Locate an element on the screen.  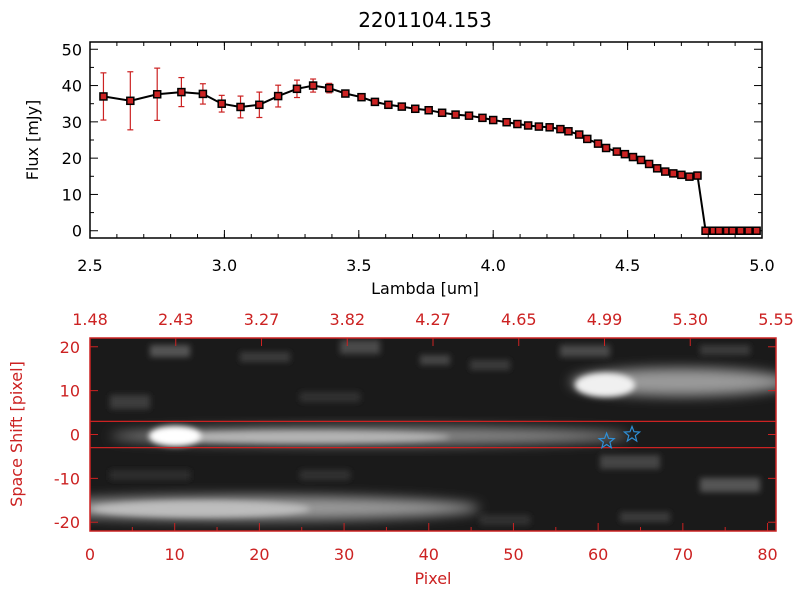
source-markers is located at coordinates (619, 436).